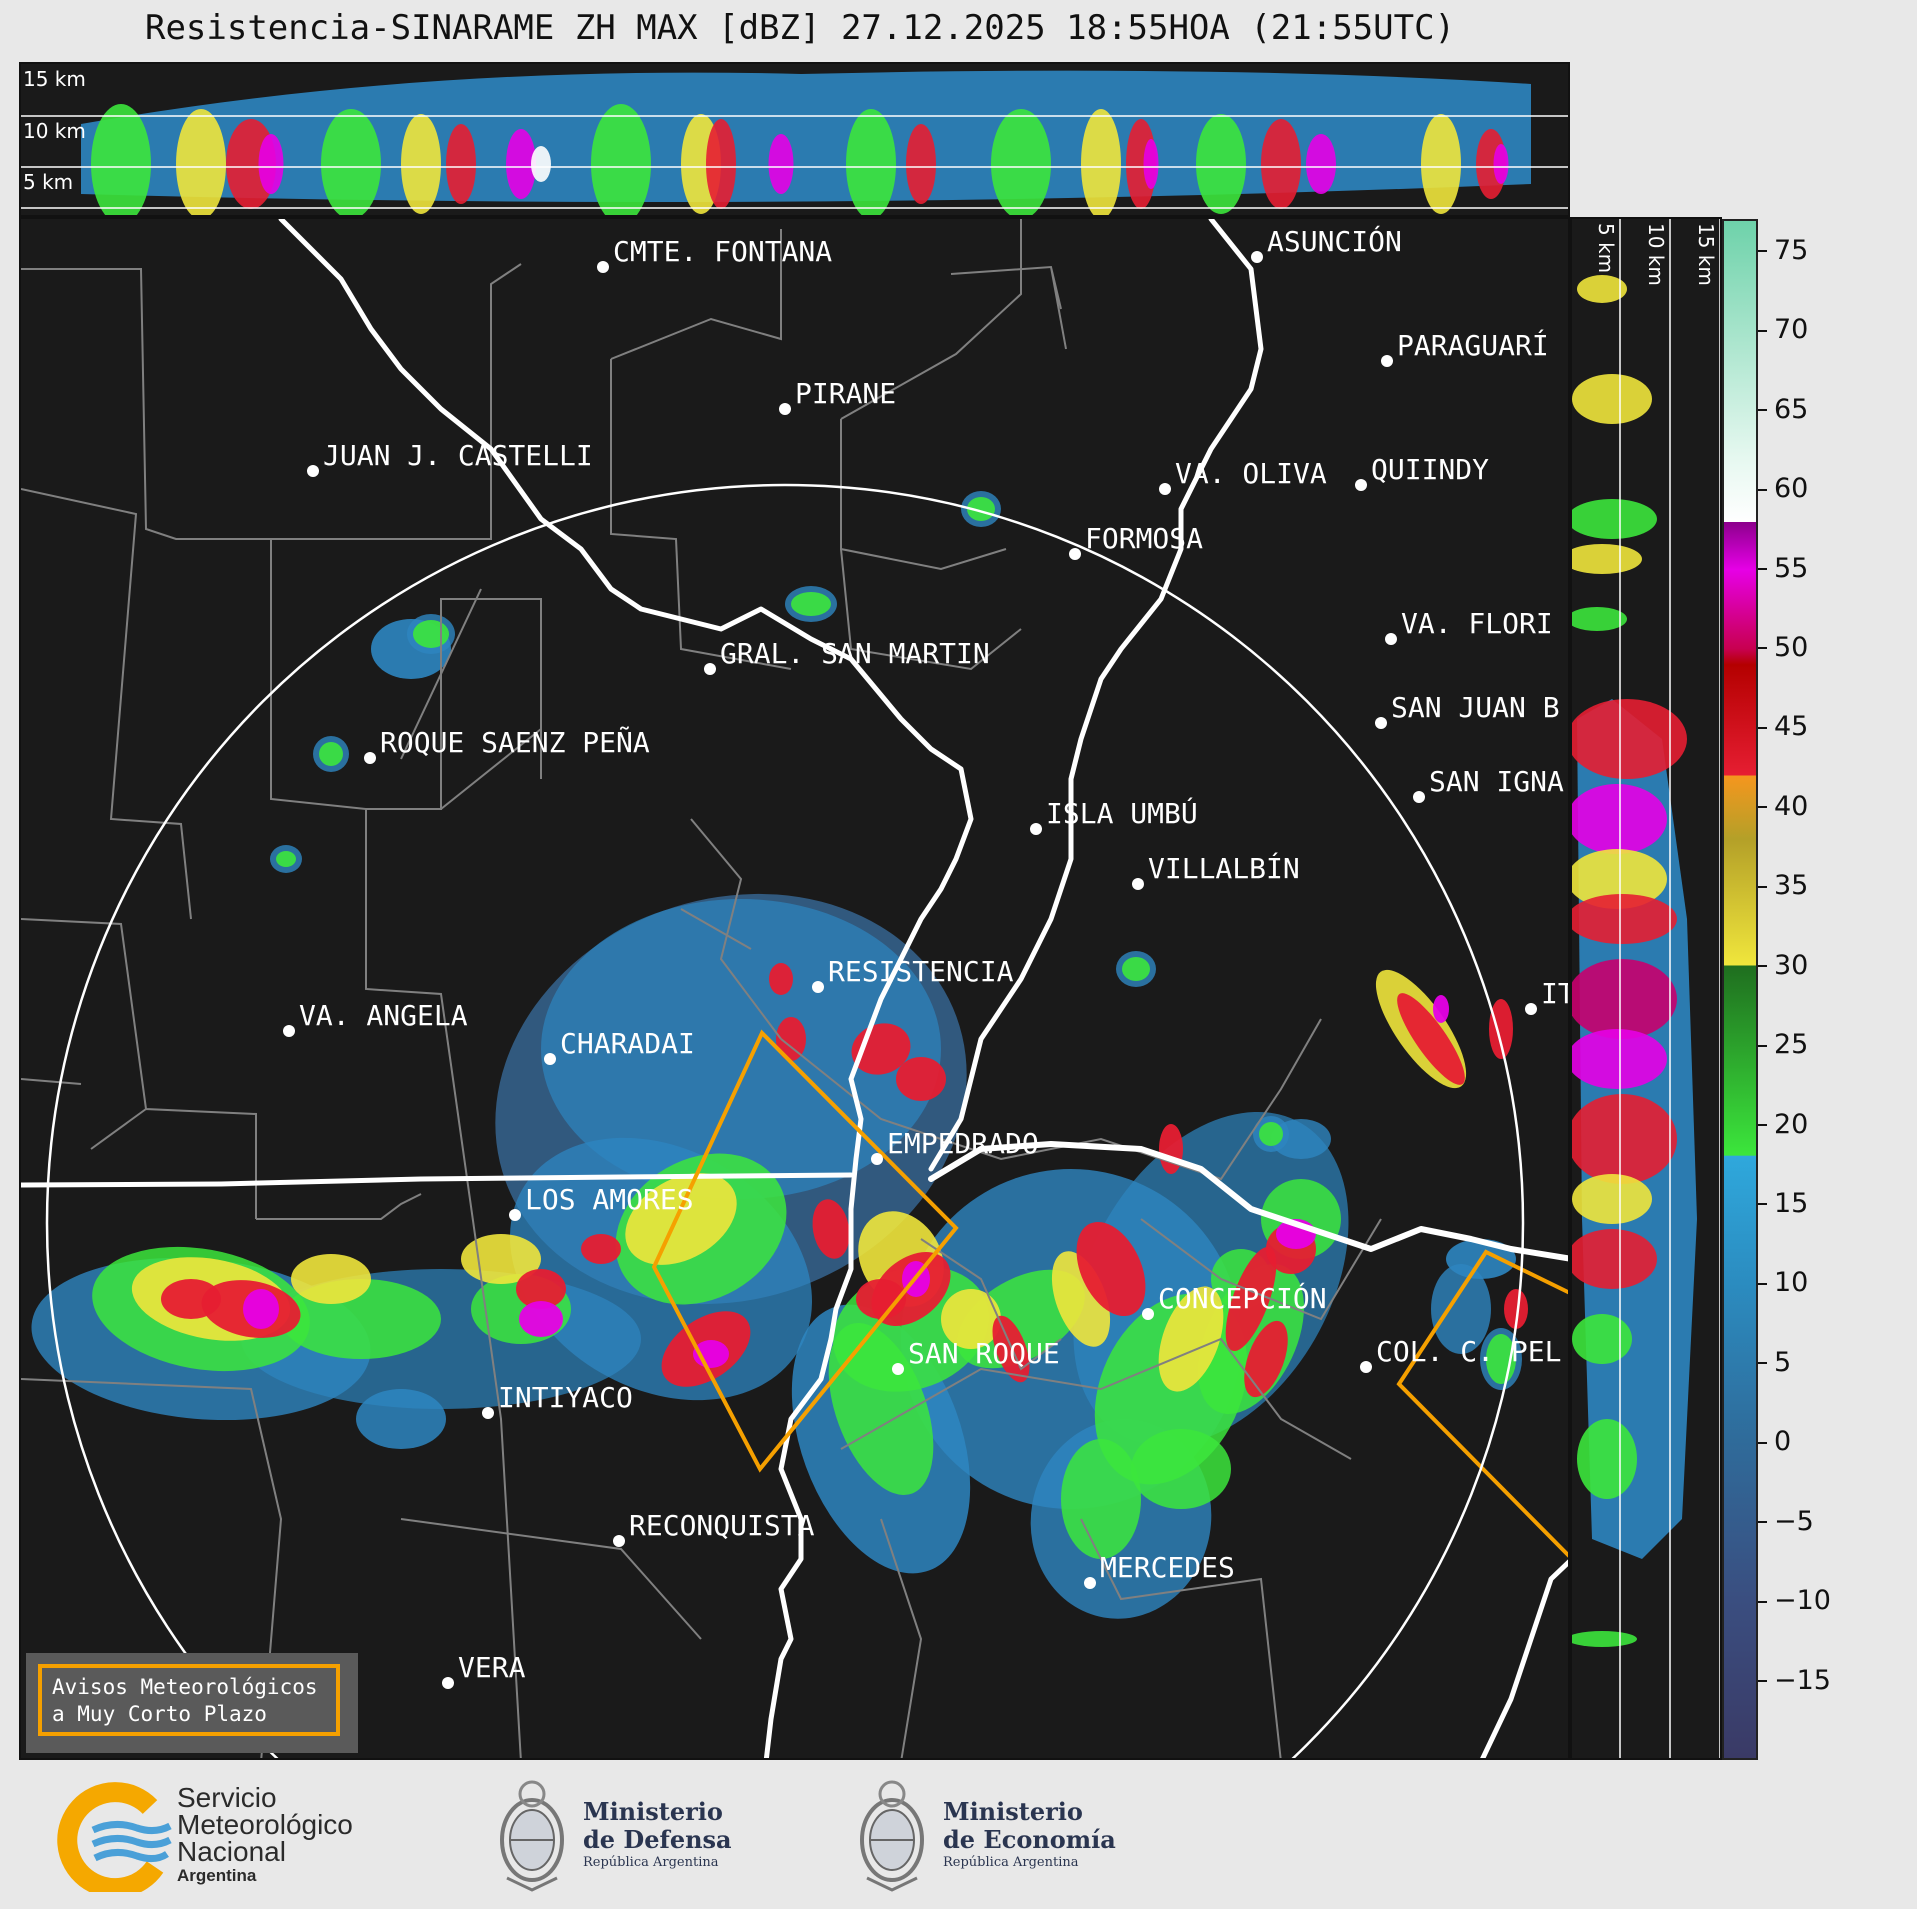 The height and width of the screenshot is (1909, 1917). What do you see at coordinates (1122, 813) in the screenshot?
I see `city-label: ISLA UMBÚ` at bounding box center [1122, 813].